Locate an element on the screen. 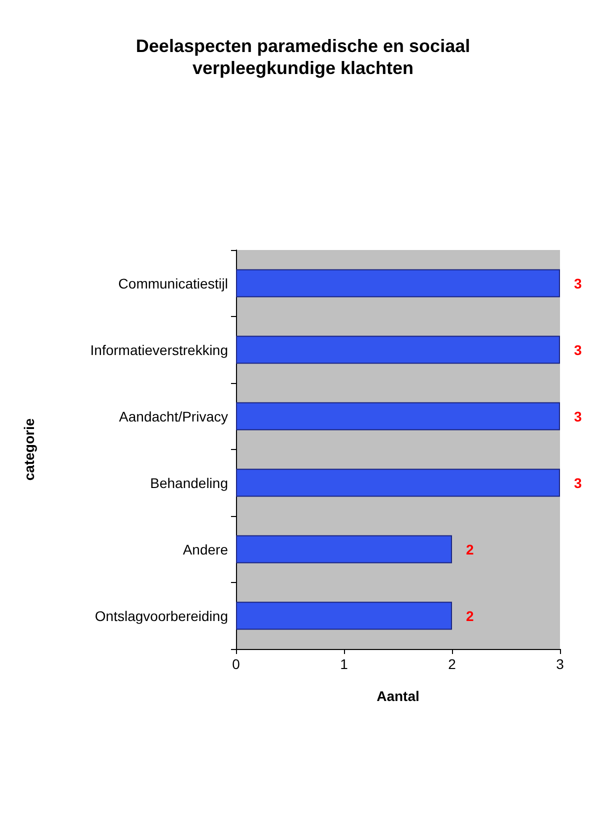 The height and width of the screenshot is (829, 608). x-tick-label: 0 is located at coordinates (236, 664).